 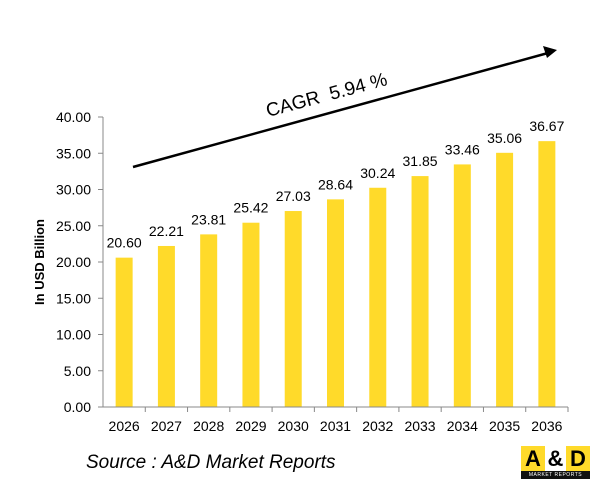 I want to click on x-tick-label: 2034, so click(x=462, y=426).